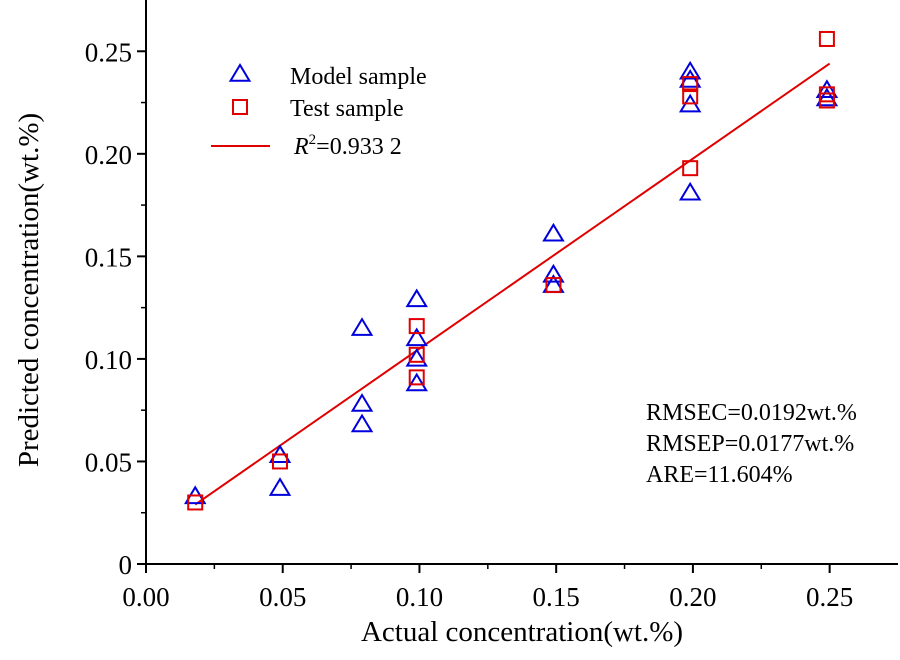  I want to click on legend-test-square-icon, so click(240, 107).